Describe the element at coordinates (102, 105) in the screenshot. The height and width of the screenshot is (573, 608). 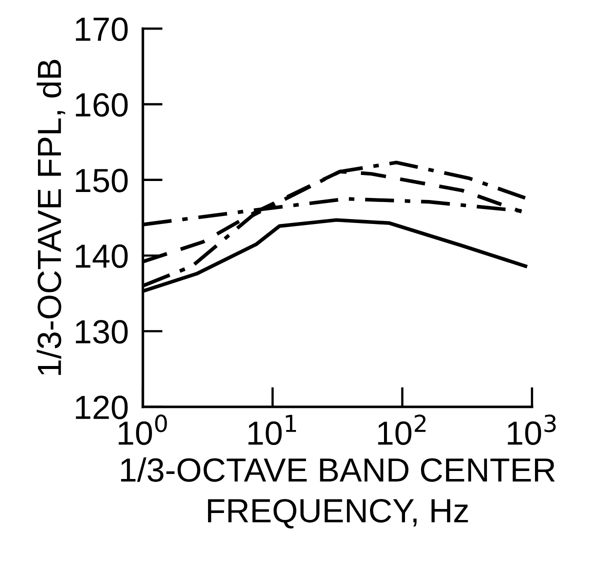
I see `y-tick-label: 160` at that location.